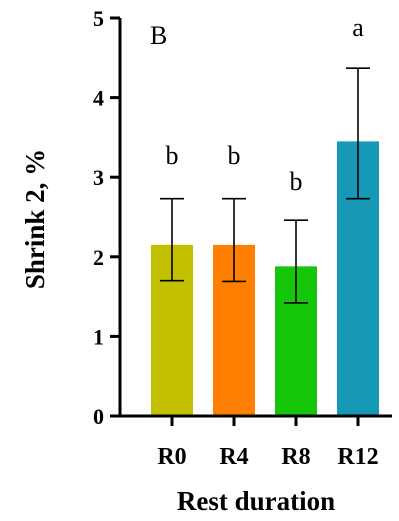 The height and width of the screenshot is (521, 399). I want to click on y-axis-title: Shrink 2, %, so click(35, 219).